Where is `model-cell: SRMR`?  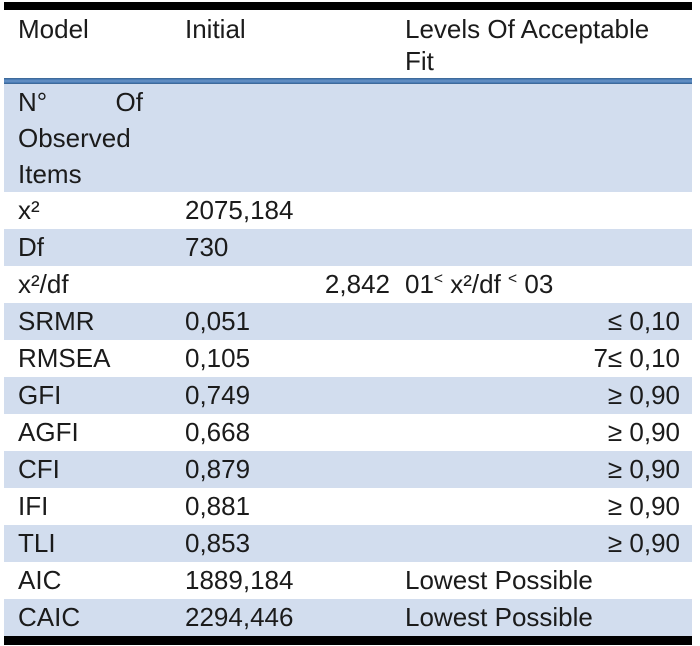
model-cell: SRMR is located at coordinates (56, 321).